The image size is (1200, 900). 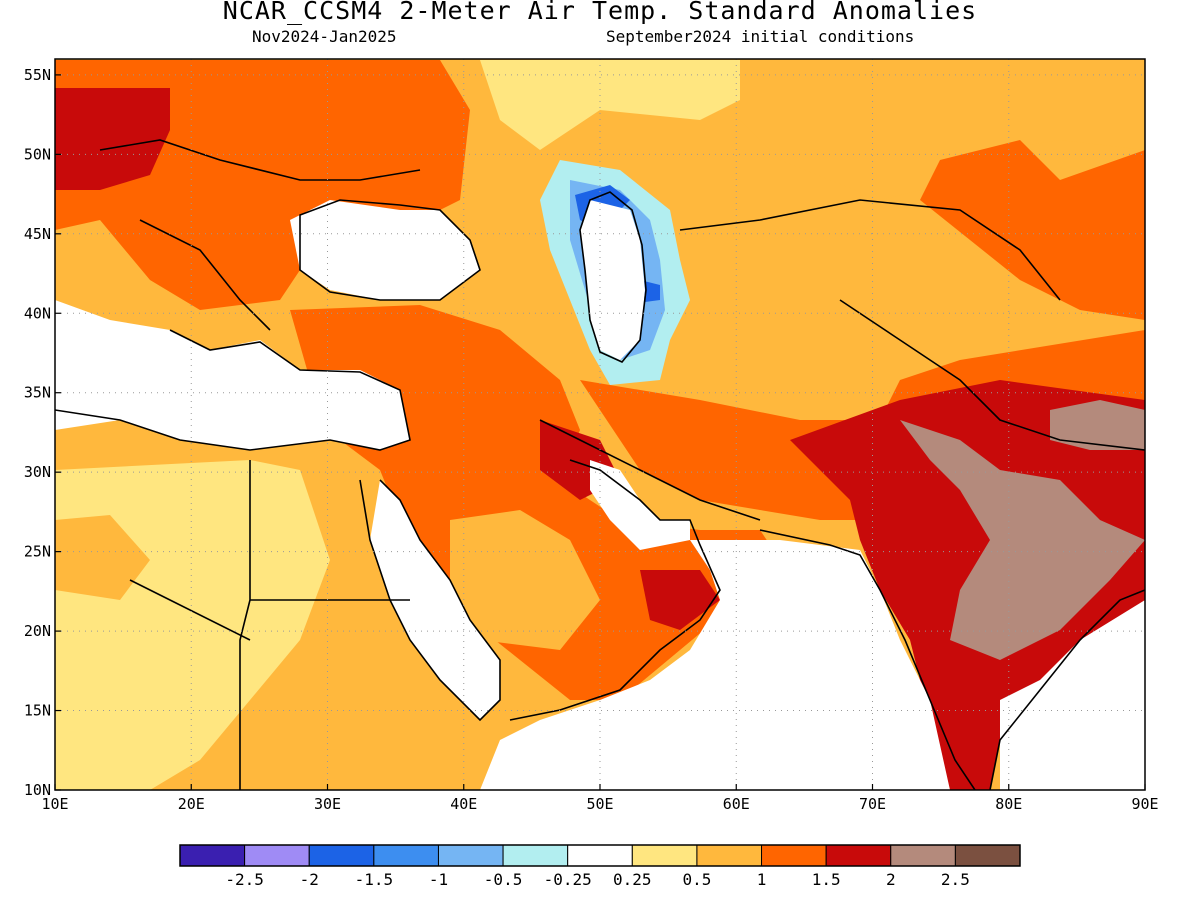 I want to click on lon-tick-label: 60E, so click(x=736, y=804).